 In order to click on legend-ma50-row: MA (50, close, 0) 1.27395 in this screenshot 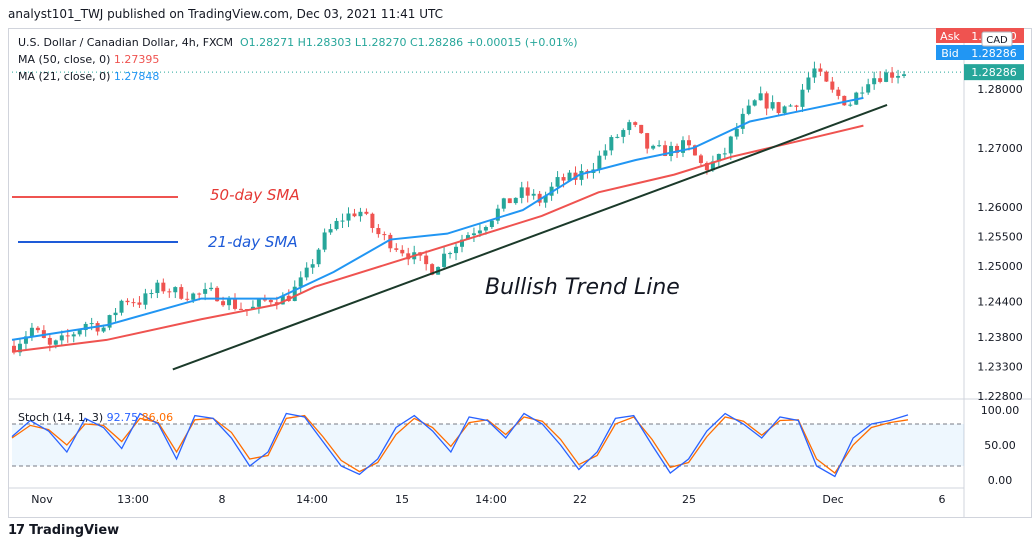, I will do `click(298, 59)`.